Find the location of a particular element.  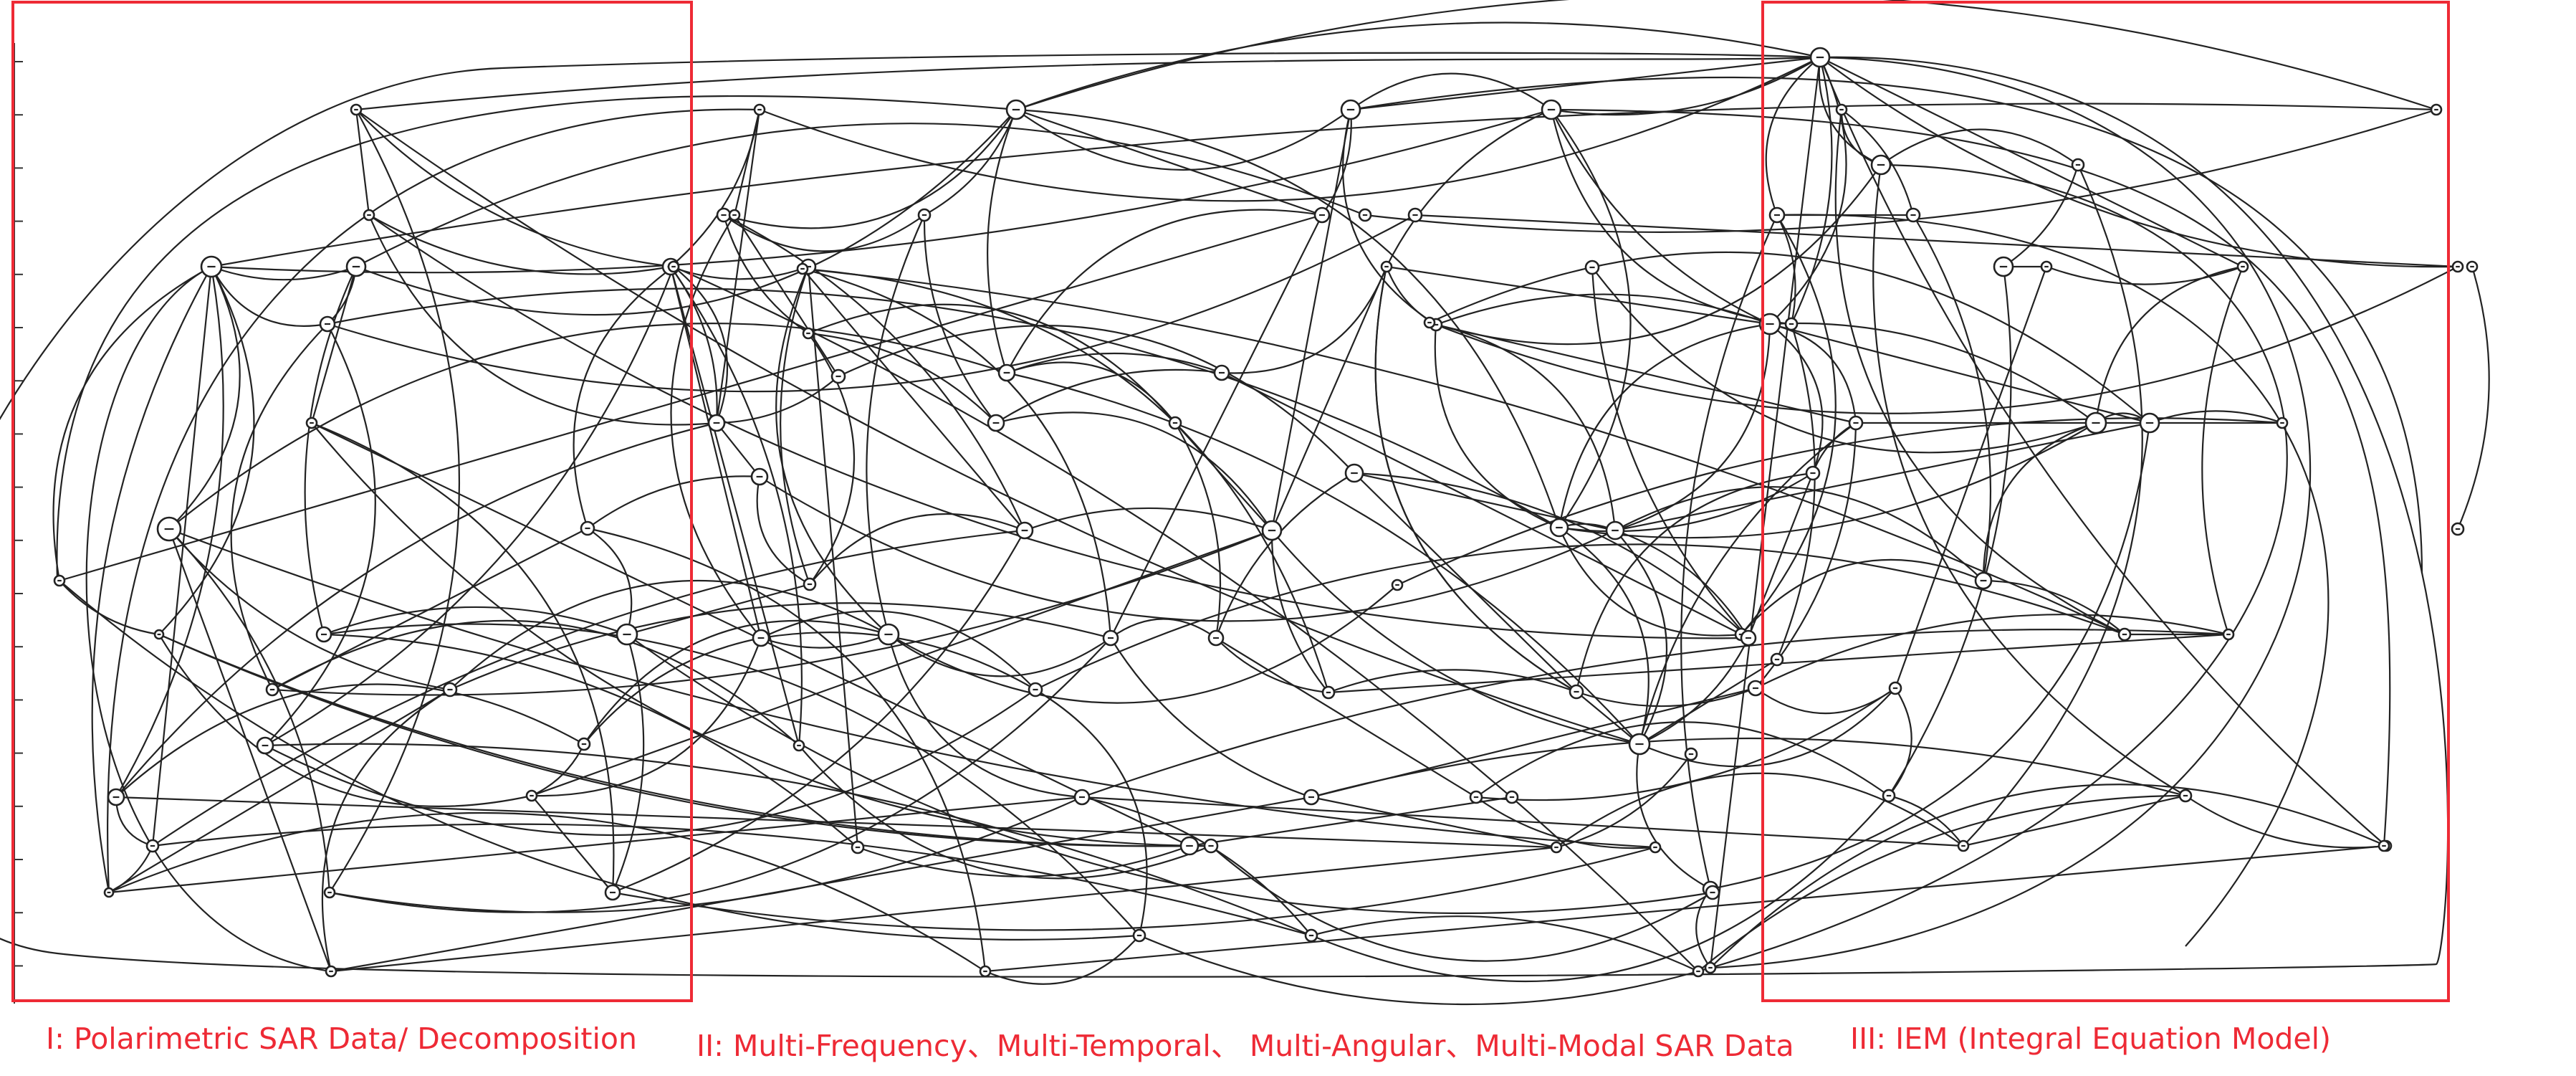

left-axis is located at coordinates (18, 523).